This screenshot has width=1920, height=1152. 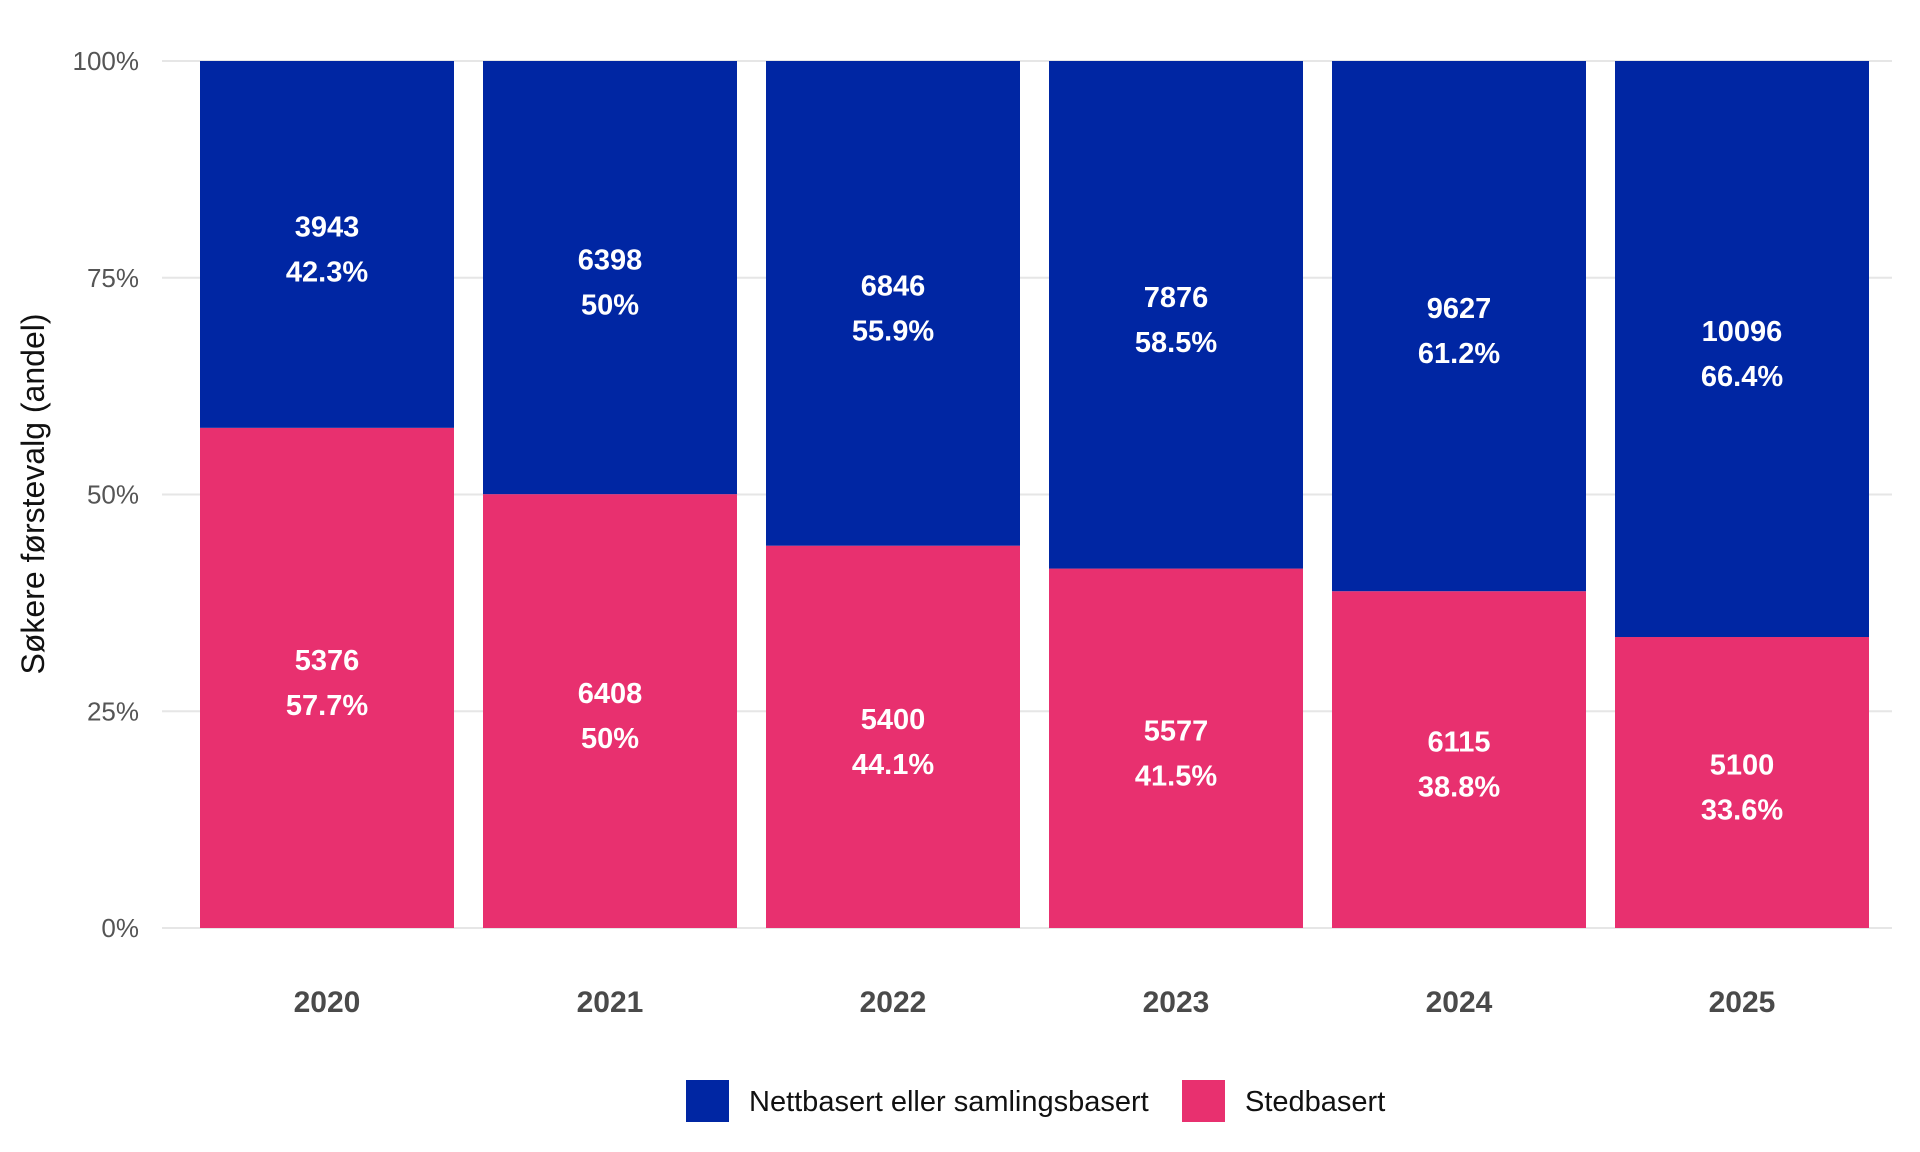 What do you see at coordinates (1742, 377) in the screenshot?
I see `bar-percent-label: 66.4%` at bounding box center [1742, 377].